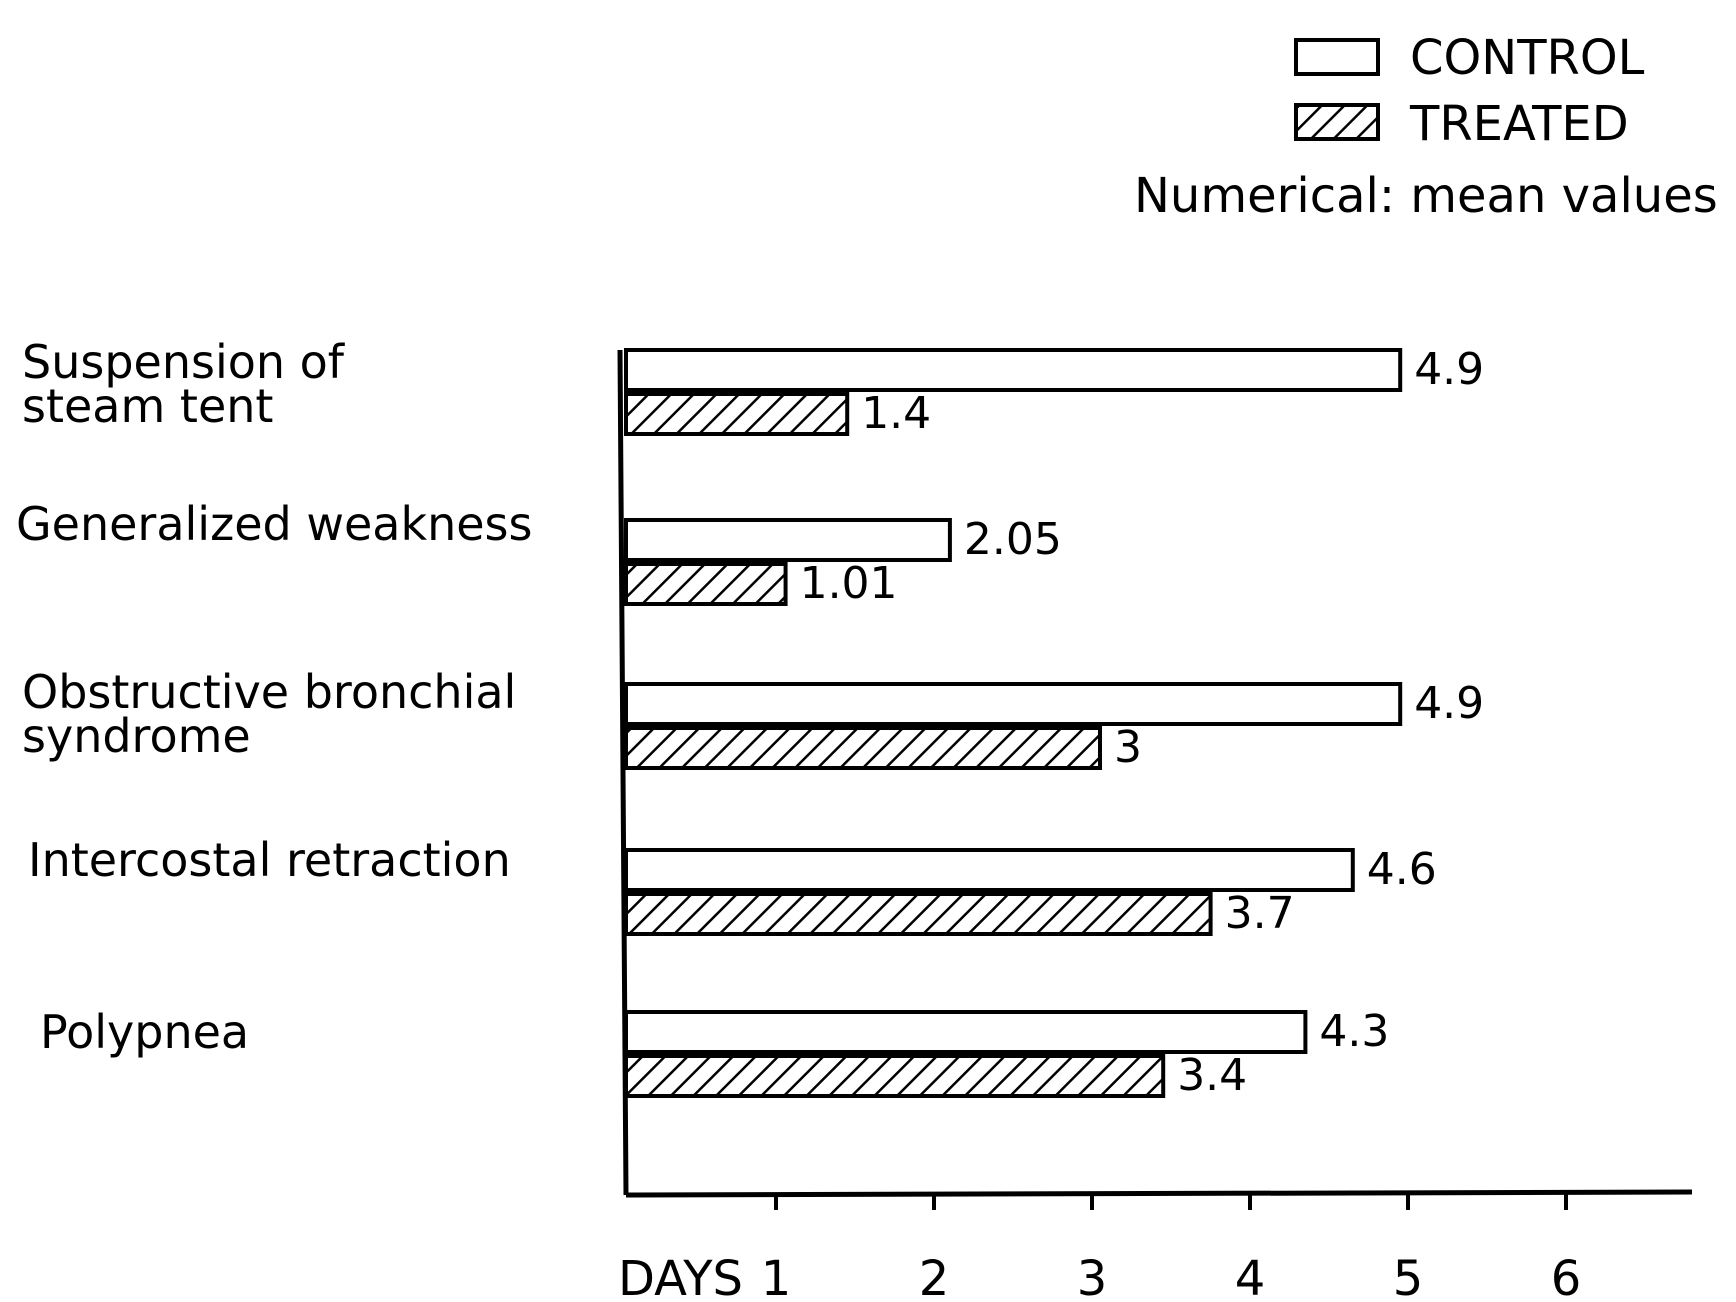  I want to click on category-label: Intercostal retraction, so click(269, 860).